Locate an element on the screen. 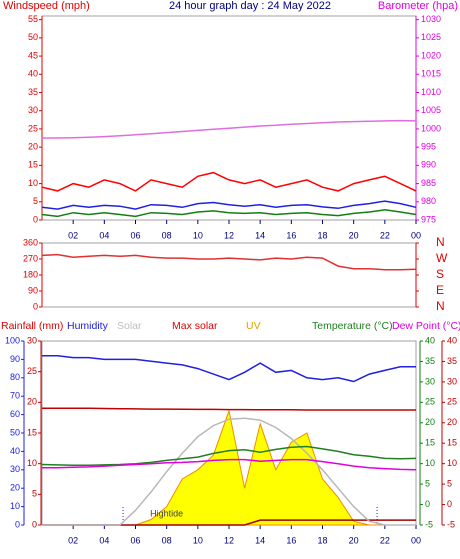  x-tick-label: 16 is located at coordinates (291, 540).